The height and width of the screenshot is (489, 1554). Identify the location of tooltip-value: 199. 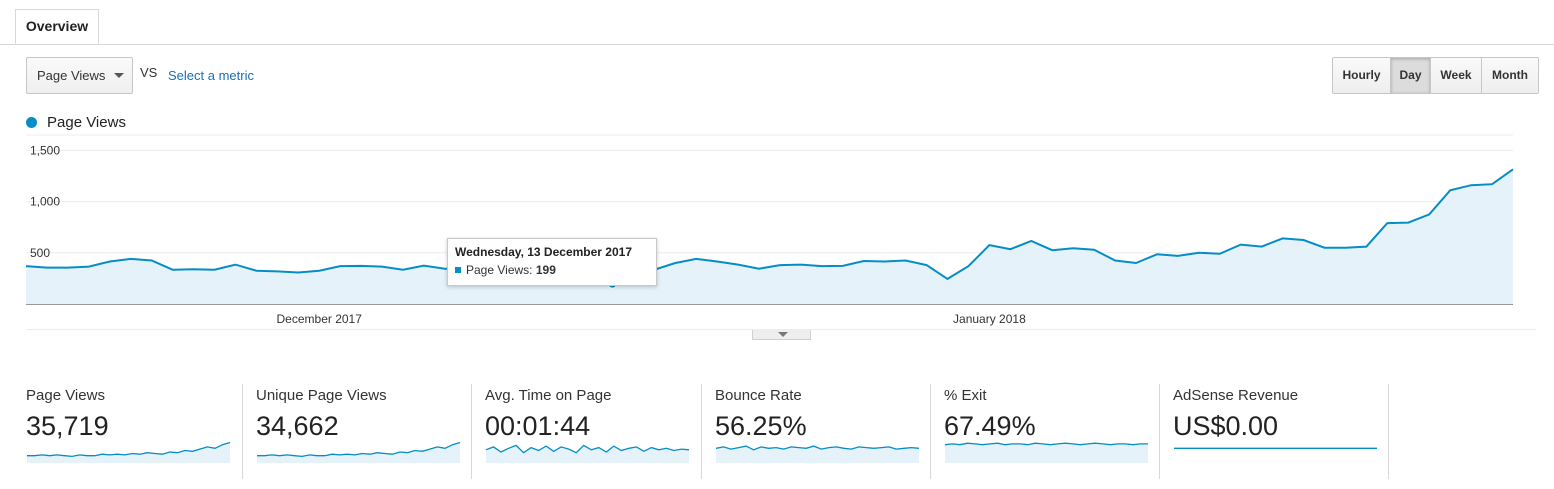
(545, 270).